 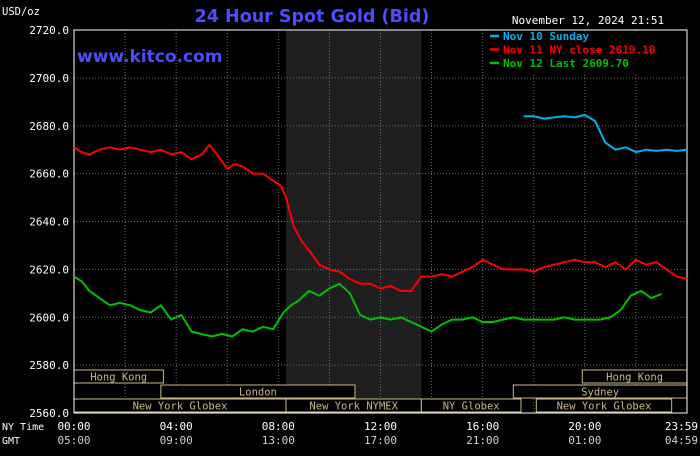 What do you see at coordinates (49, 365) in the screenshot?
I see `y-tick-label: 2580.0` at bounding box center [49, 365].